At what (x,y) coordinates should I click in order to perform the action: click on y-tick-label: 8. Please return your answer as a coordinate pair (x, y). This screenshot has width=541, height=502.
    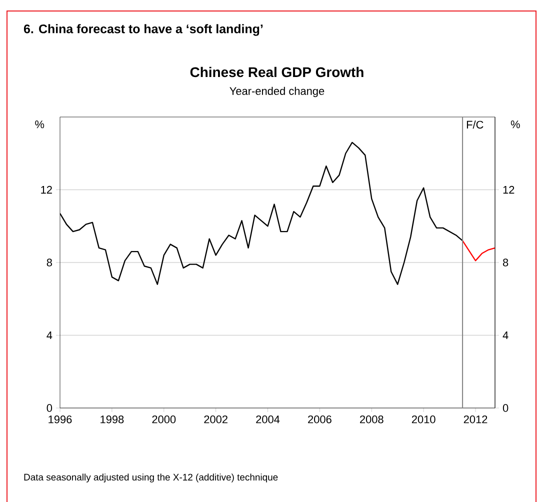
    Looking at the image, I should click on (49, 262).